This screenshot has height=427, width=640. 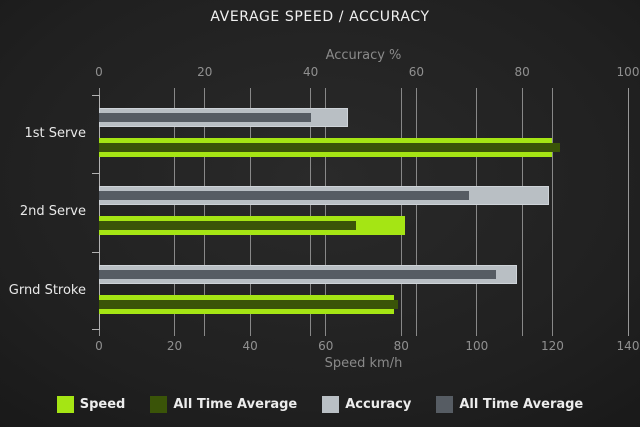 What do you see at coordinates (477, 346) in the screenshot?
I see `bottom-tick-label: 100` at bounding box center [477, 346].